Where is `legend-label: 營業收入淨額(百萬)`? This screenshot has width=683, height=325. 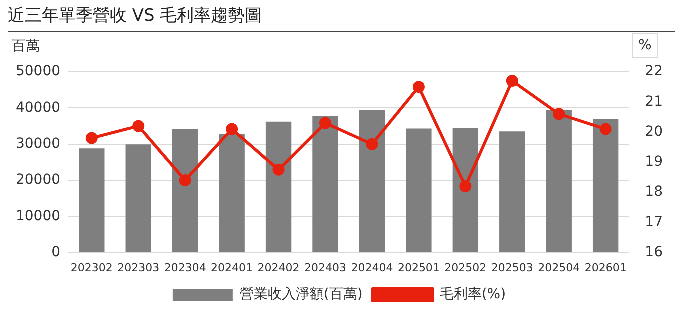 legend-label: 營業收入淨額(百萬) is located at coordinates (301, 294).